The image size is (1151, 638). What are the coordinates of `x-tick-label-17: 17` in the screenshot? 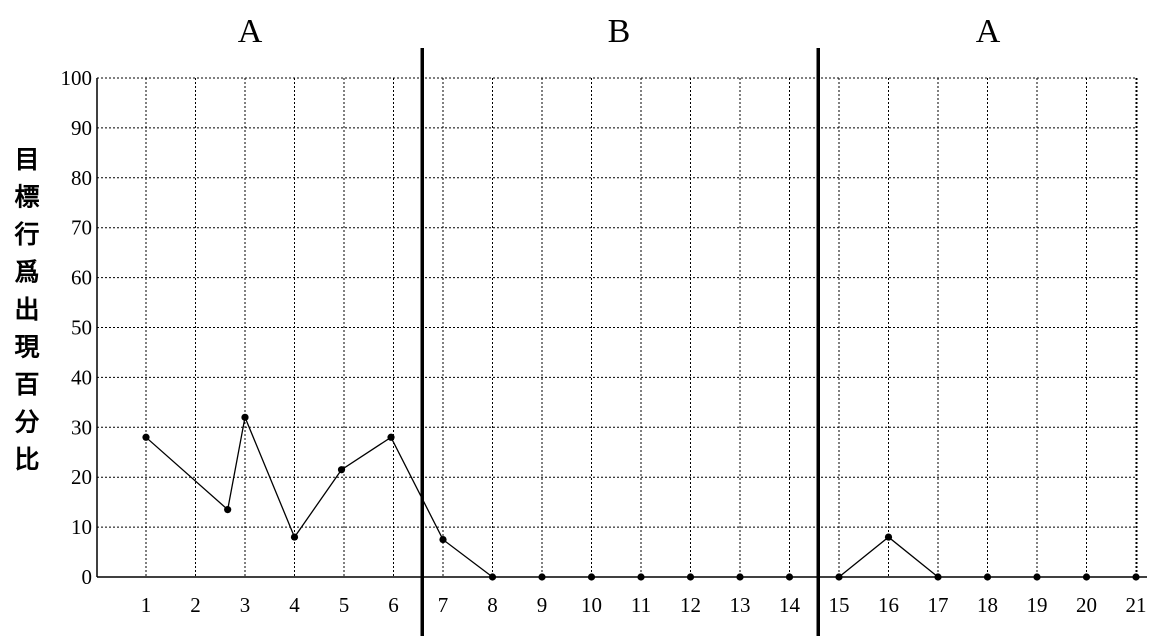 It's located at (938, 605).